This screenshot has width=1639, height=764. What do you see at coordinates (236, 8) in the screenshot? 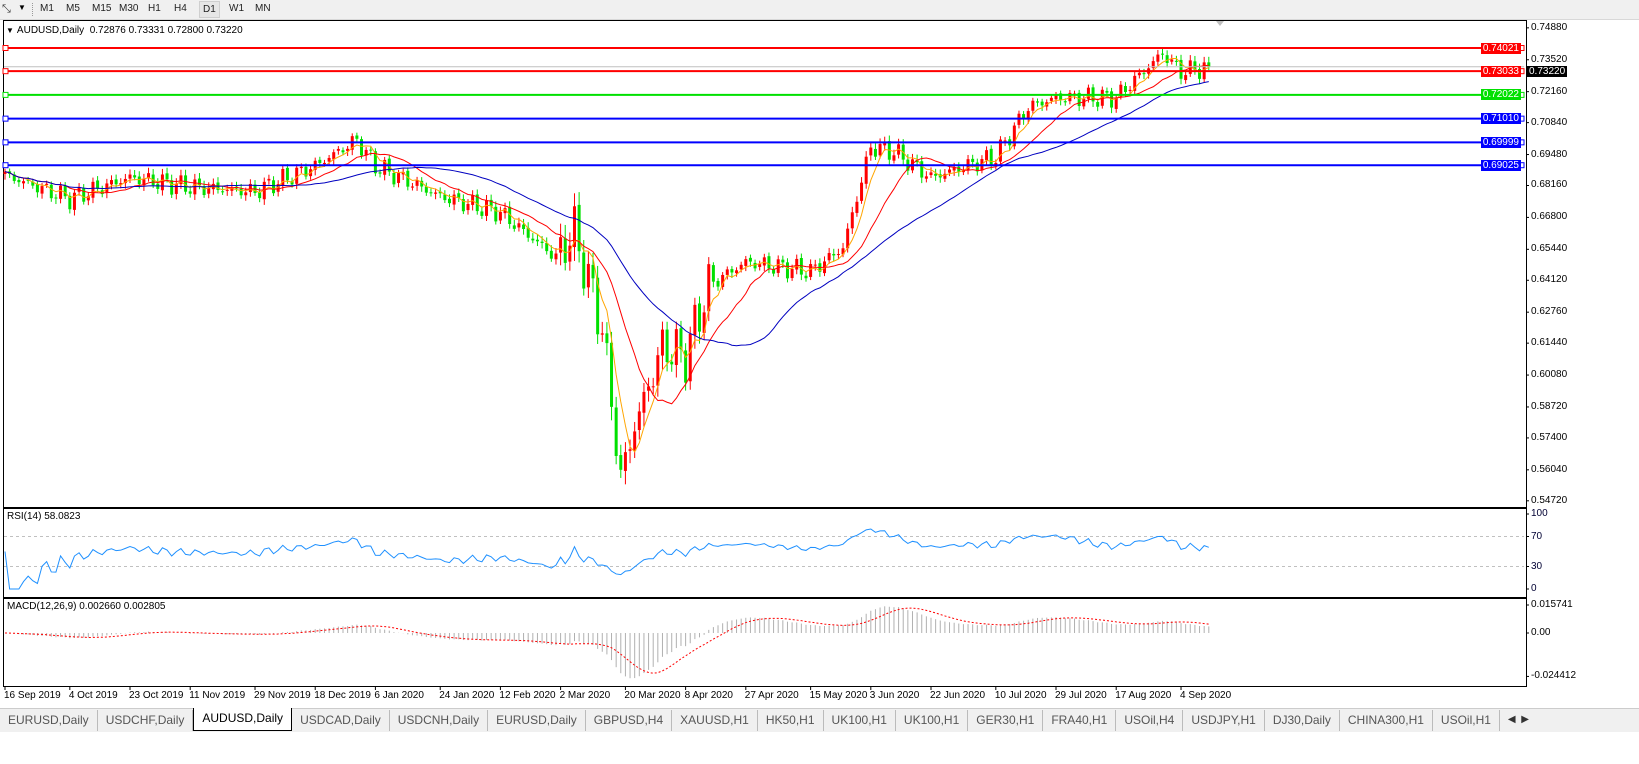
I see `timeframe-w1: W1` at bounding box center [236, 8].